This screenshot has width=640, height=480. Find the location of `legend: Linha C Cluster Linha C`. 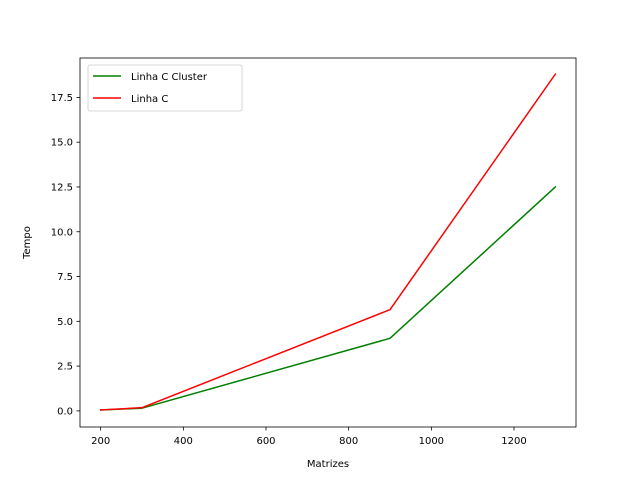

legend: Linha C Cluster Linha C is located at coordinates (165, 88).